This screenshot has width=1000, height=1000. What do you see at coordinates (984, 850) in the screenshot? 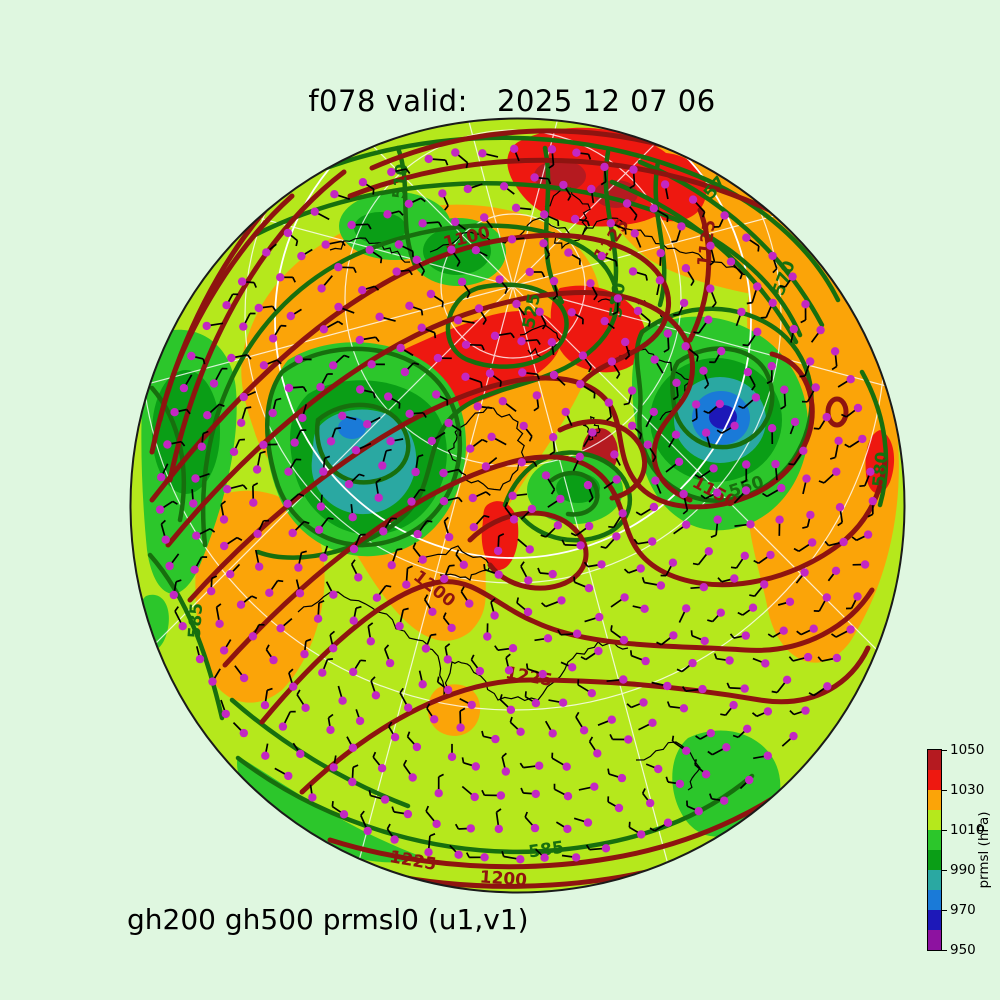
I see `colorbar-axis-label: prmsl (hPa)` at bounding box center [984, 850].